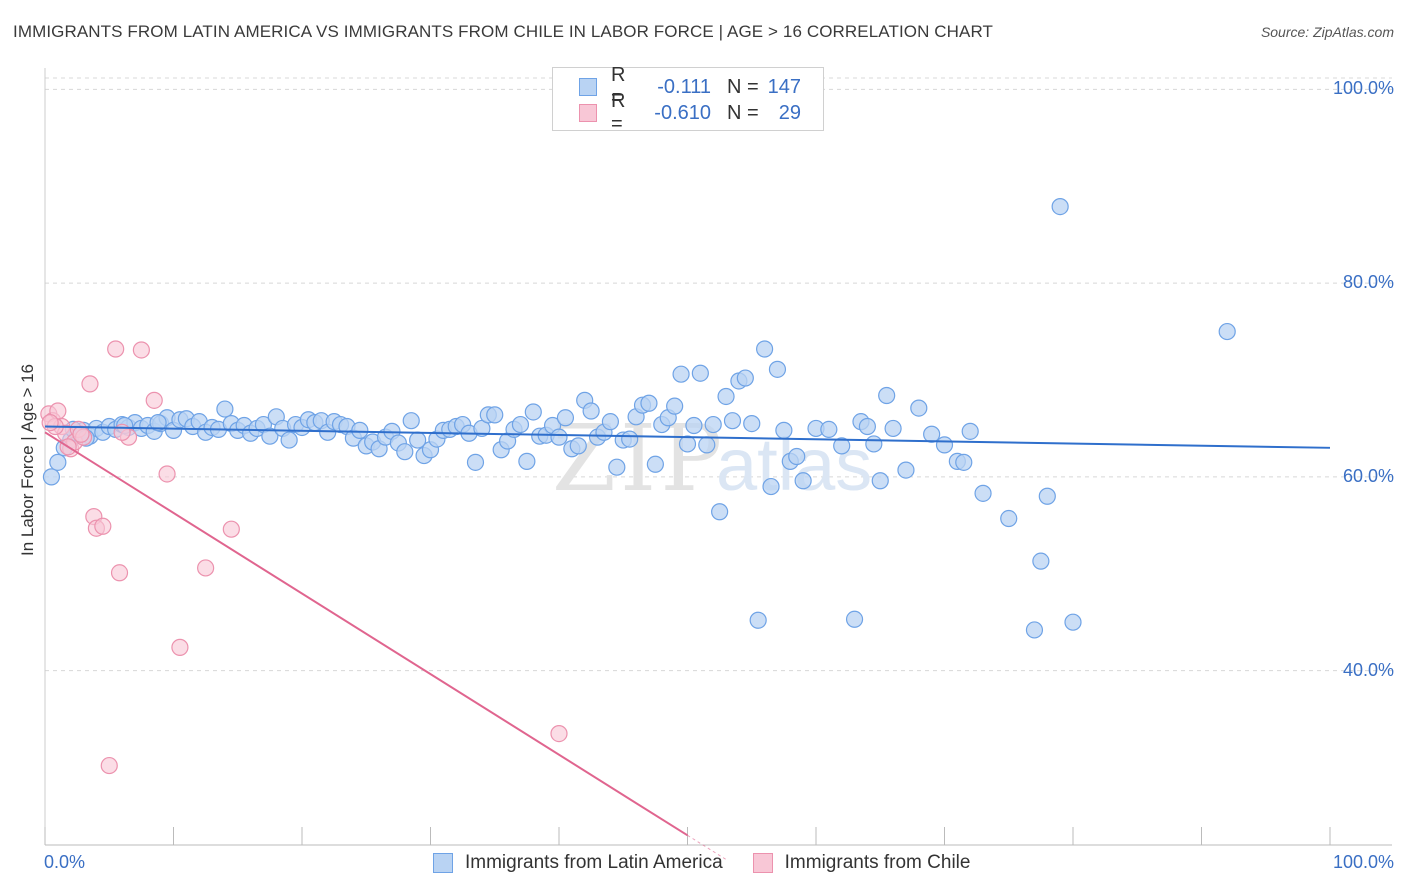 This screenshot has width=1406, height=892. What do you see at coordinates (1363, 862) in the screenshot?
I see `x-tick-label: 100.0%` at bounding box center [1363, 862].